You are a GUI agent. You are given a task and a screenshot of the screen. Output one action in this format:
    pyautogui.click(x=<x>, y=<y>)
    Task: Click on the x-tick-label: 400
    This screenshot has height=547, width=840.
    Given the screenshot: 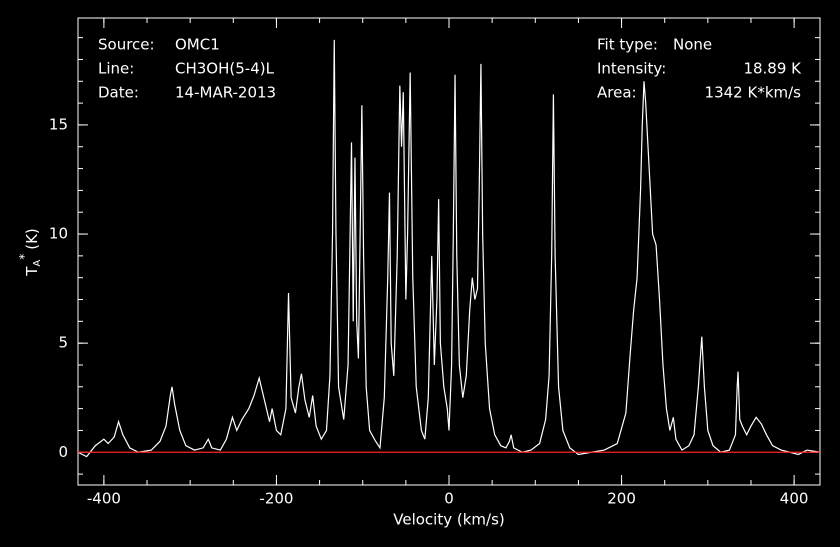 What is the action you would take?
    pyautogui.click(x=794, y=499)
    